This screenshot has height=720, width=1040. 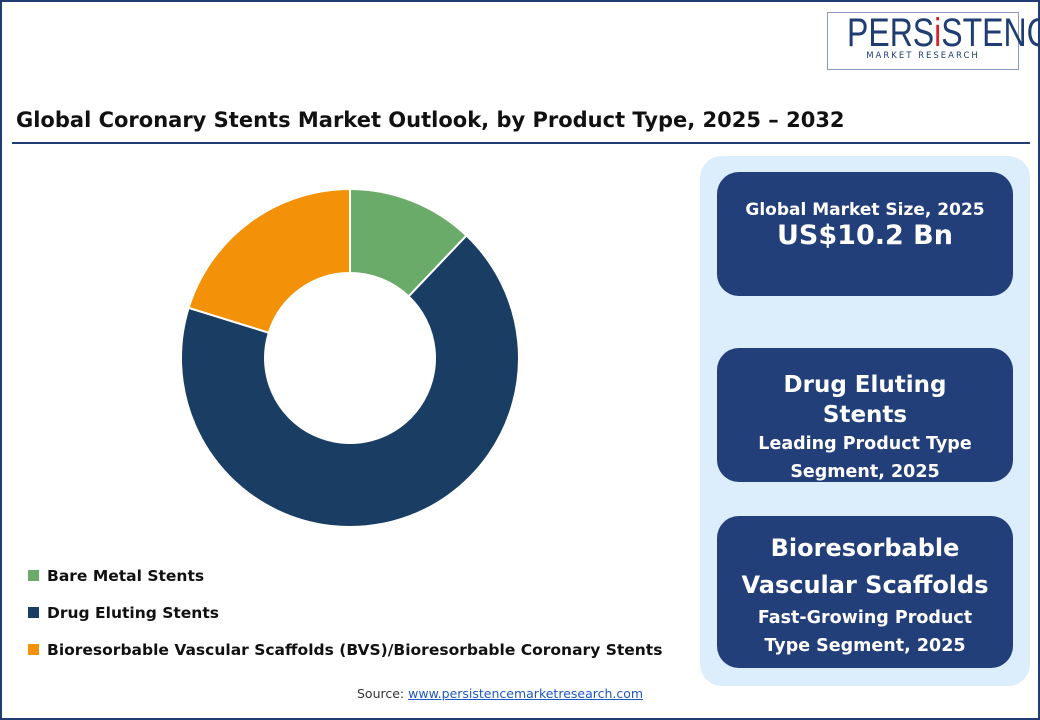 I want to click on card-heading: Drug Eluting Stents, so click(x=865, y=400).